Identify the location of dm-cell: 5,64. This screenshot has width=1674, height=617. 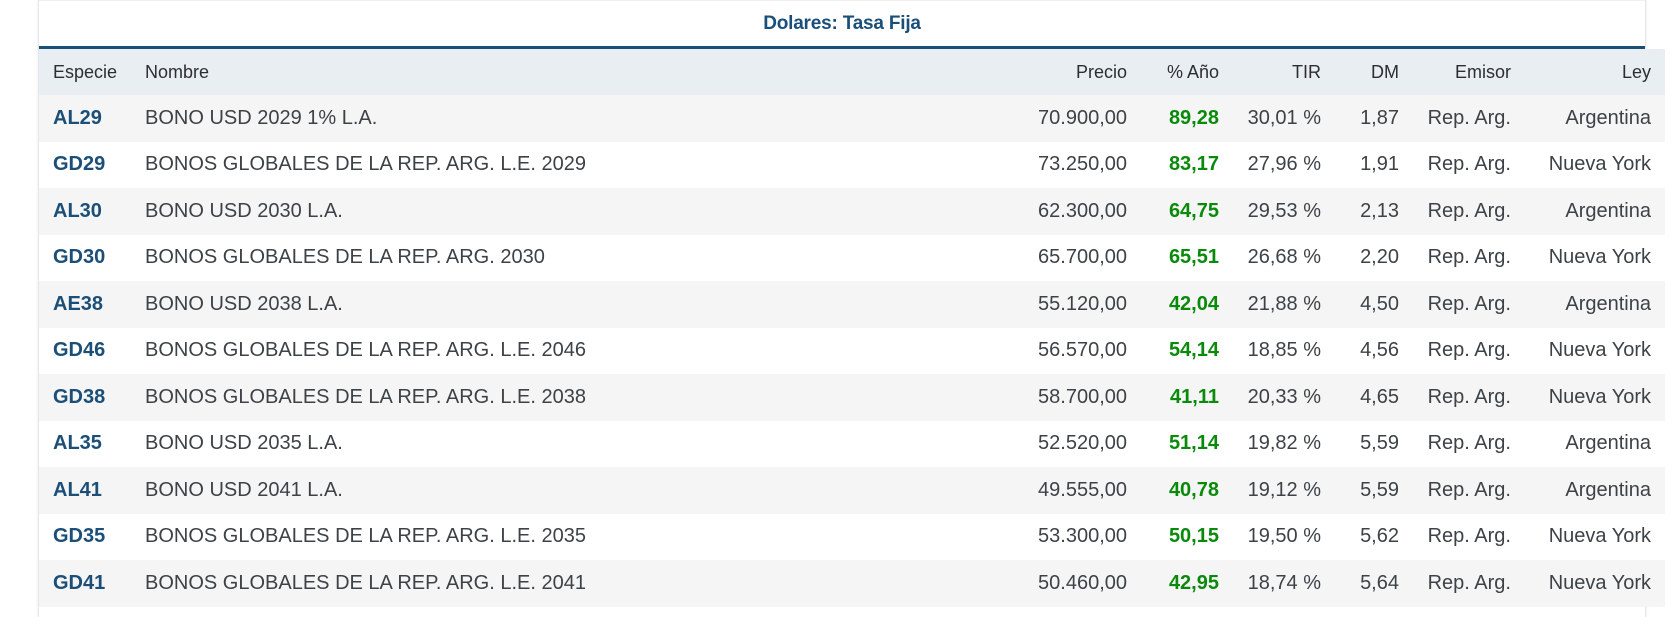
(1379, 582).